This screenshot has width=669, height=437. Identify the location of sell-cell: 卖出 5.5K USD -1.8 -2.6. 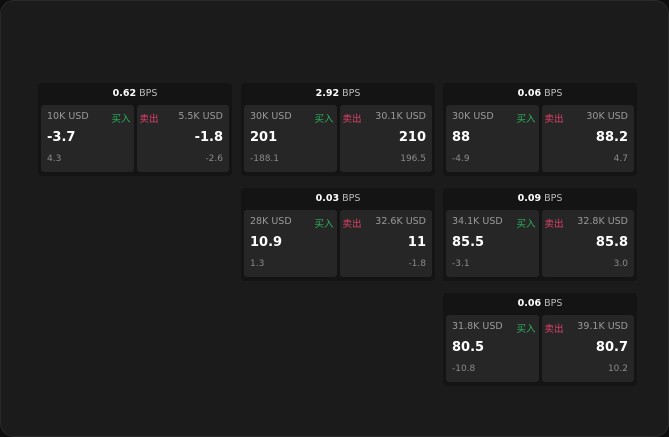
(182, 138).